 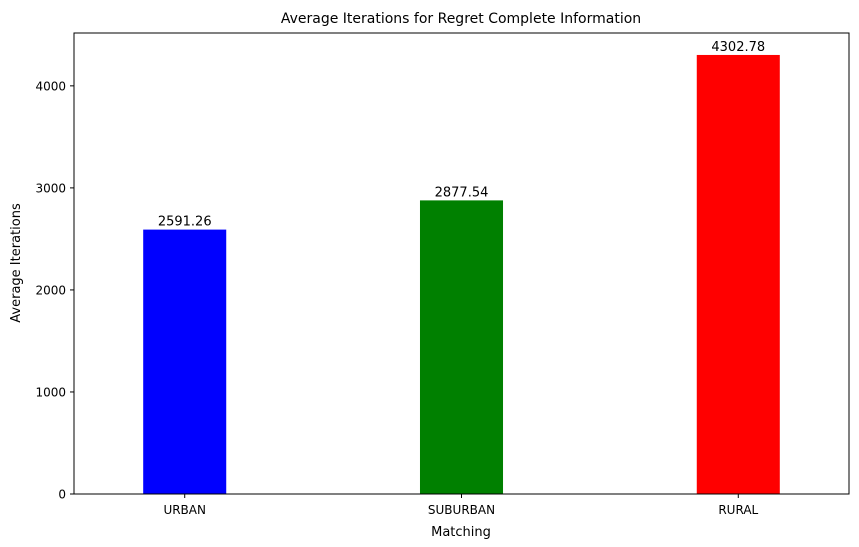 What do you see at coordinates (461, 510) in the screenshot?
I see `x-tick-label: SUBURBAN` at bounding box center [461, 510].